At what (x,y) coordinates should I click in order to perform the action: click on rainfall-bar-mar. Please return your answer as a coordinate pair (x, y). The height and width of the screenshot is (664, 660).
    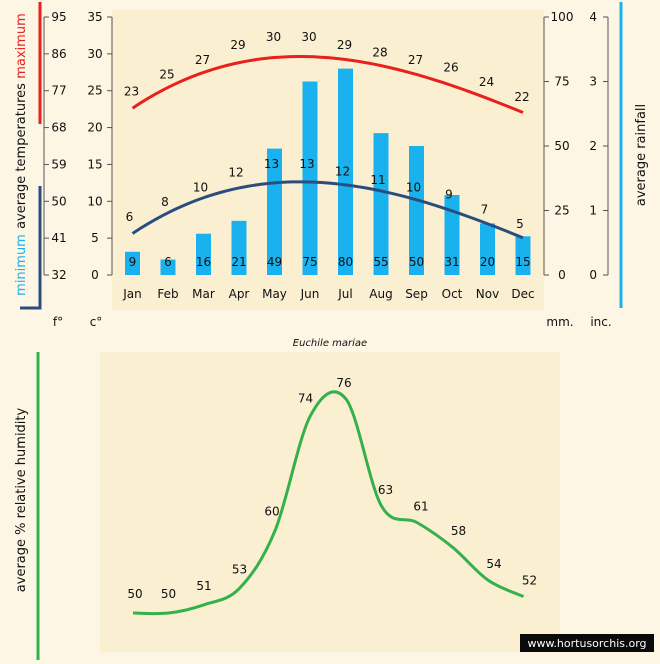
    Looking at the image, I should click on (203, 254).